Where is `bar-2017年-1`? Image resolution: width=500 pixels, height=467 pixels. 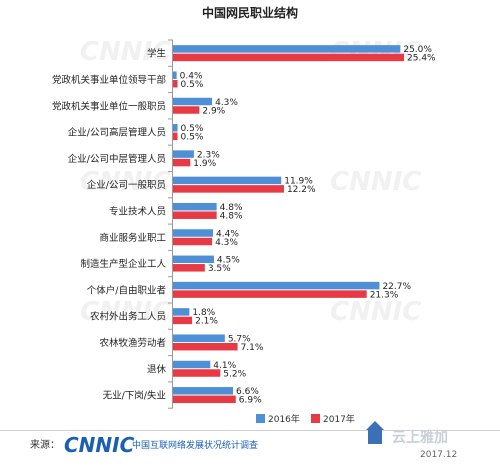
bar-2017年-1 is located at coordinates (175, 83).